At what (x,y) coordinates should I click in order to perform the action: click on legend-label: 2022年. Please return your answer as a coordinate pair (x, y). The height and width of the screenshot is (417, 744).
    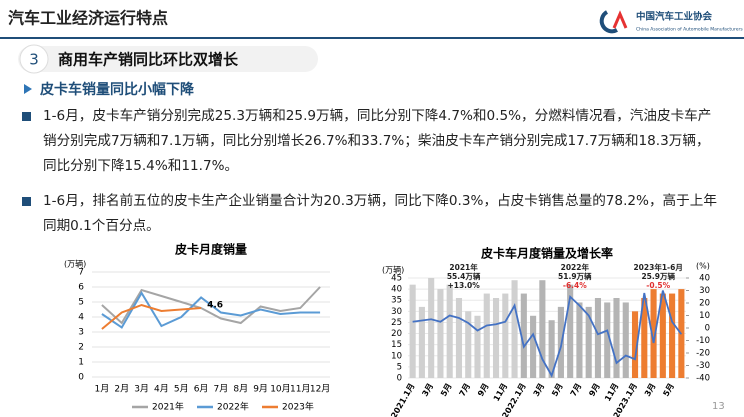
    Looking at the image, I should click on (233, 407).